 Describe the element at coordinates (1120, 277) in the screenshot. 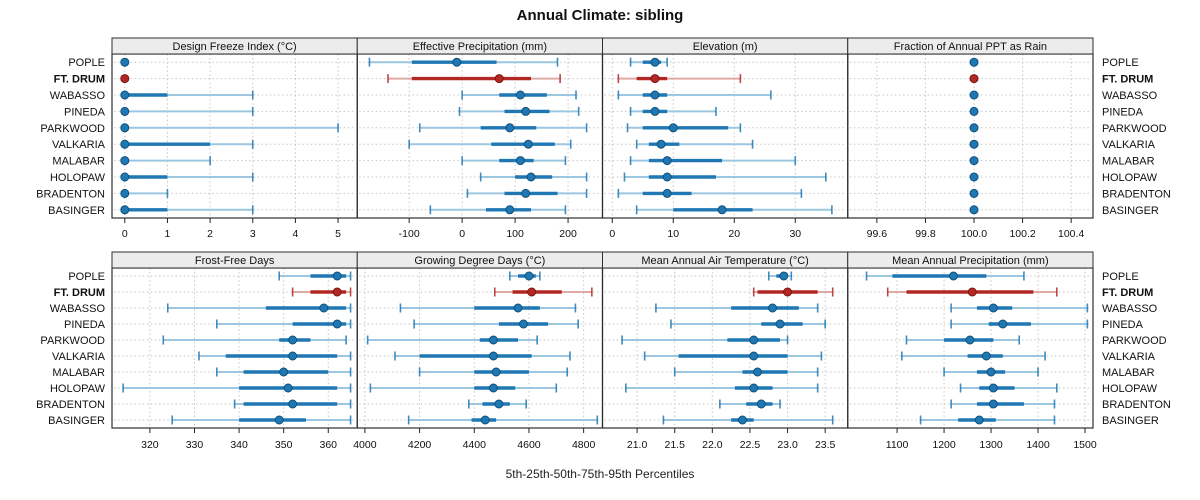

I see `station-label-right: POPLE` at that location.